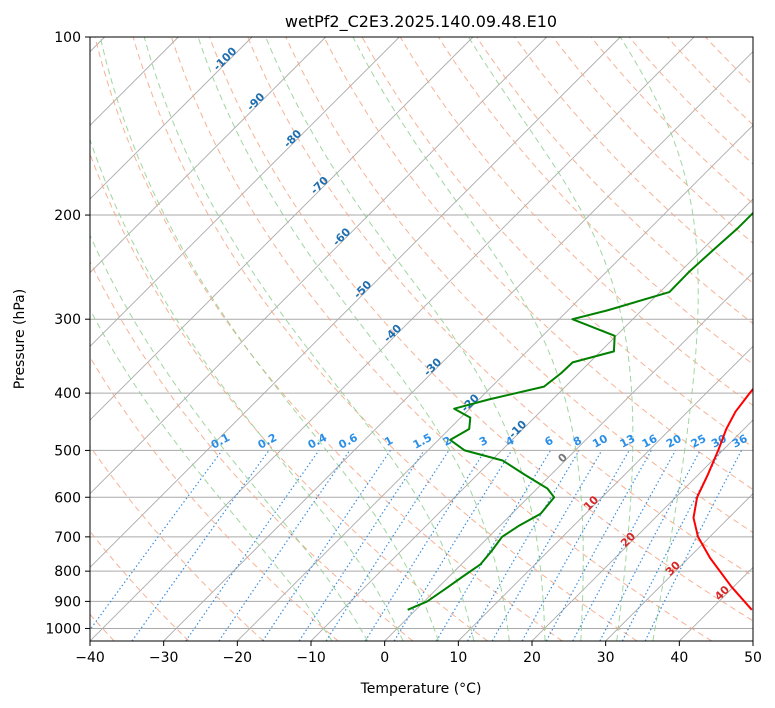 The height and width of the screenshot is (708, 775). What do you see at coordinates (650, 441) in the screenshot?
I see `mixing-ratio-label: 16` at bounding box center [650, 441].